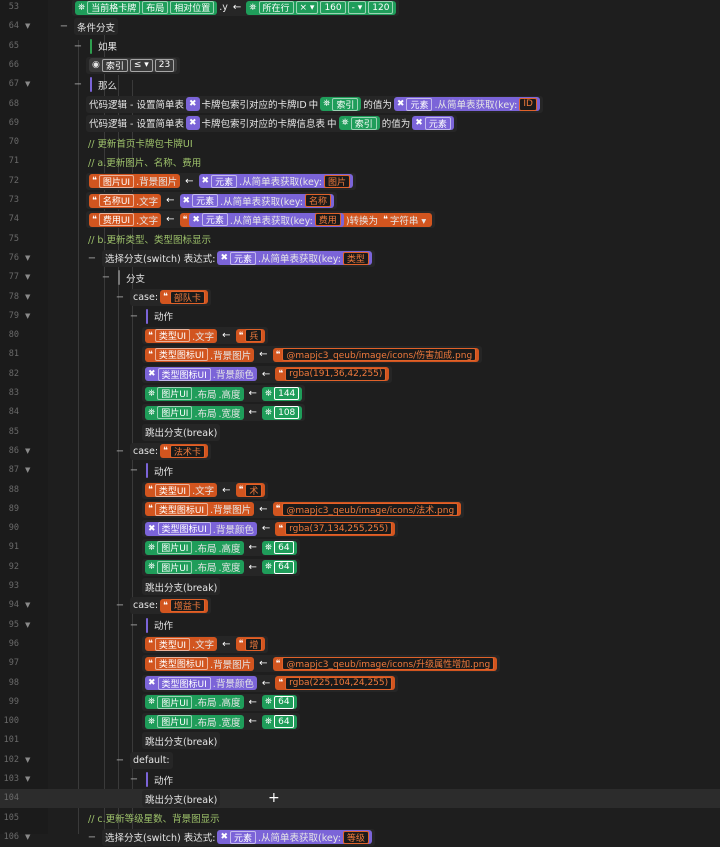 Image resolution: width=720 pixels, height=847 pixels. Describe the element at coordinates (103, 46) in the screenshot. I see `section-block: 如果` at that location.